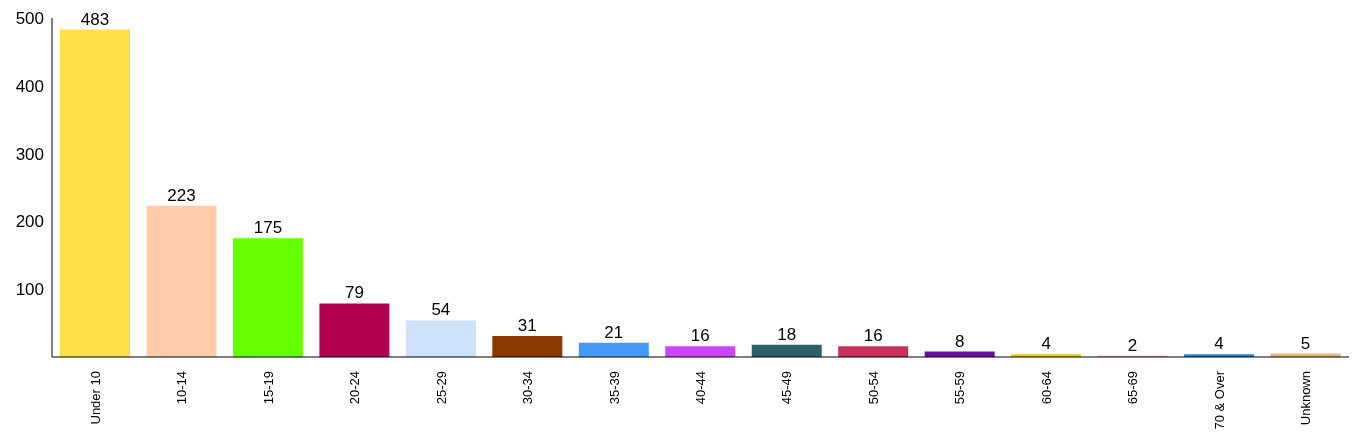 The height and width of the screenshot is (445, 1357). What do you see at coordinates (95, 19) in the screenshot?
I see `data-label: 483` at bounding box center [95, 19].